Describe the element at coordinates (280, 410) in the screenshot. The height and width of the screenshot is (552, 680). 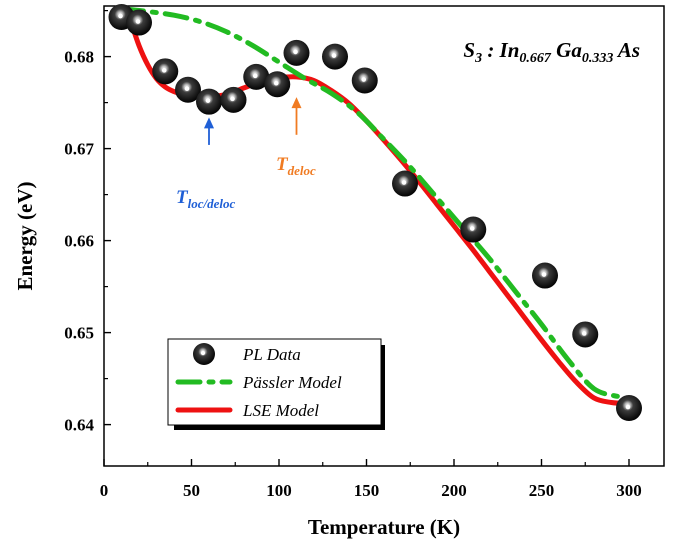
I see `legend-label: LSE Model` at that location.